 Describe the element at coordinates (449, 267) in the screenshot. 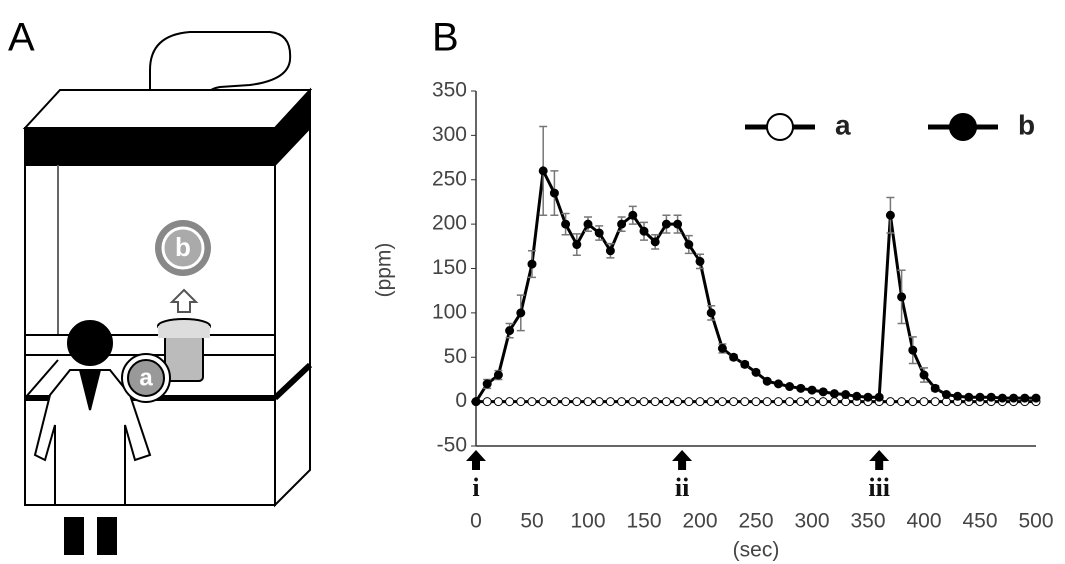

I see `y-tick-label: 150` at that location.